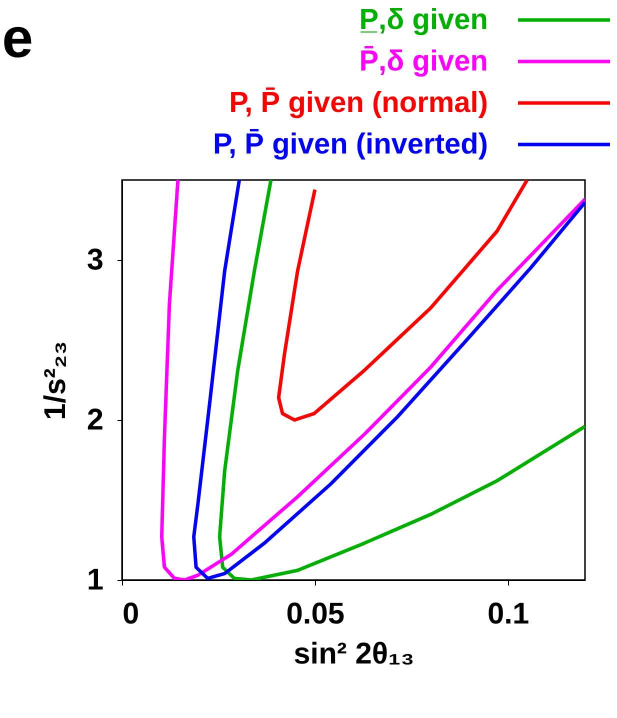 The width and height of the screenshot is (617, 718). I want to click on legend-label: P̄,δ given, so click(423, 61).